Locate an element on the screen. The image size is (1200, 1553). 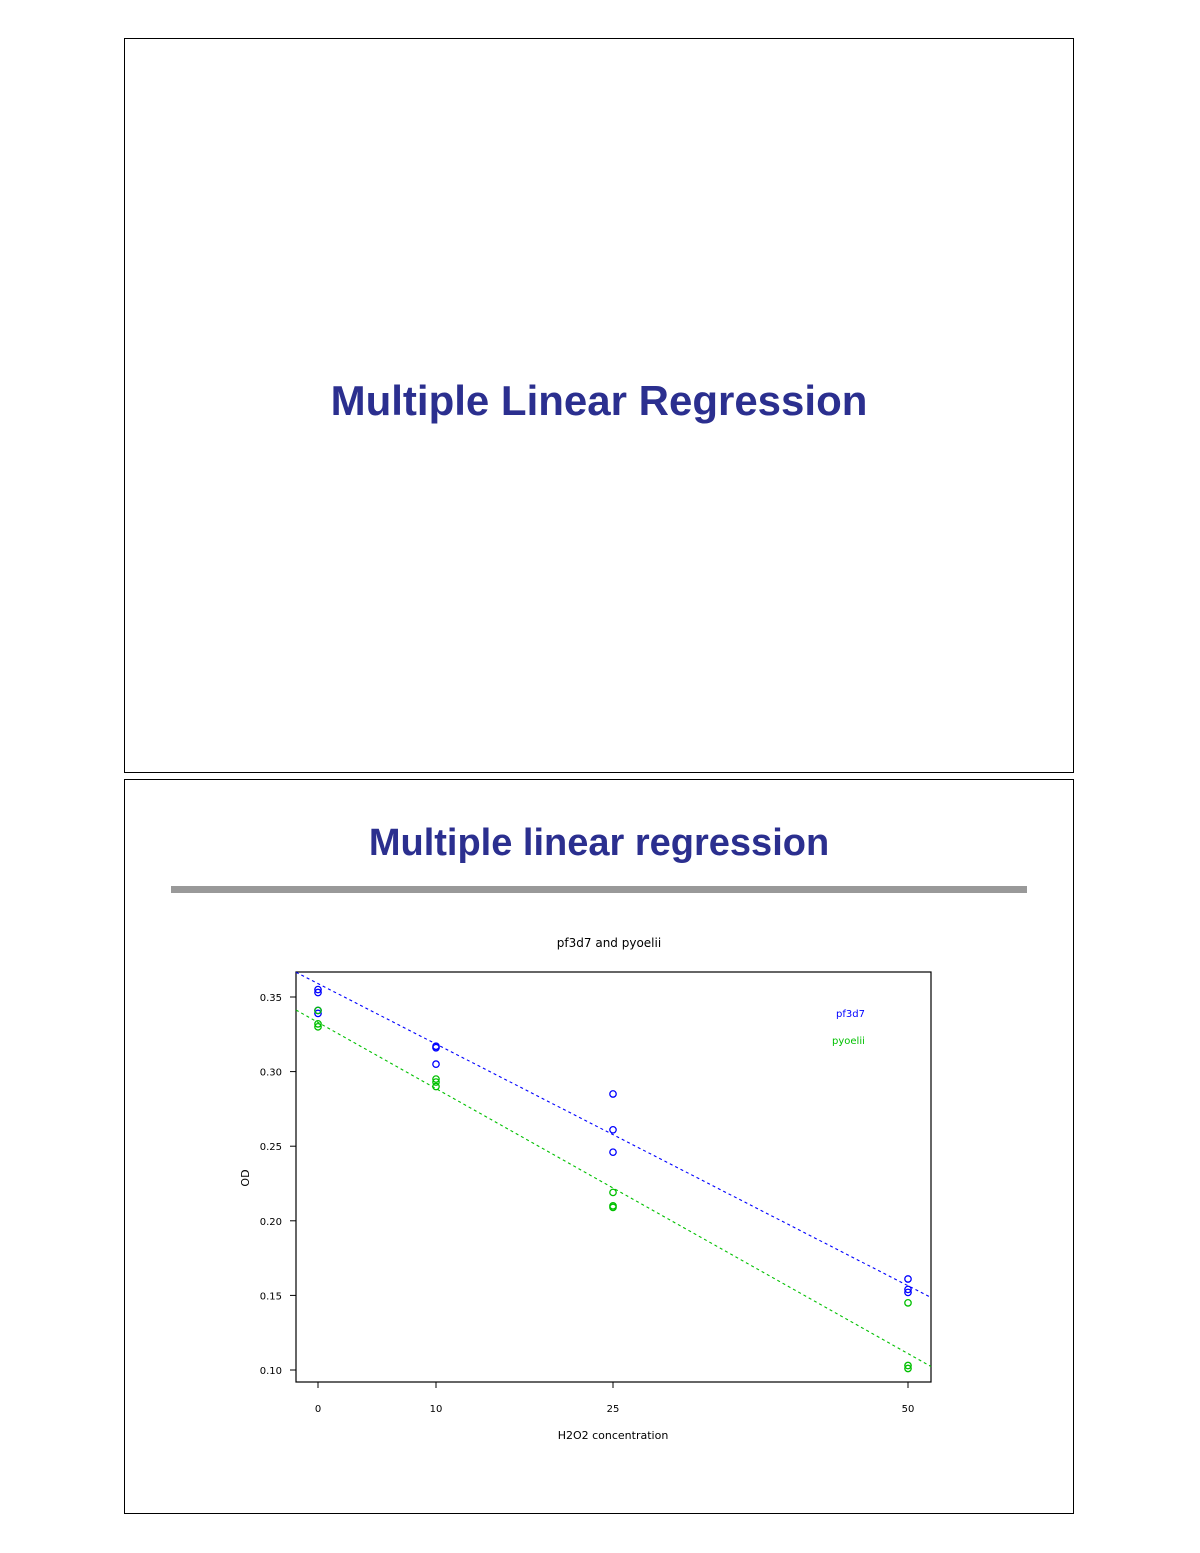
chart-title: pf3d7 and pyoelii is located at coordinates (609, 943).